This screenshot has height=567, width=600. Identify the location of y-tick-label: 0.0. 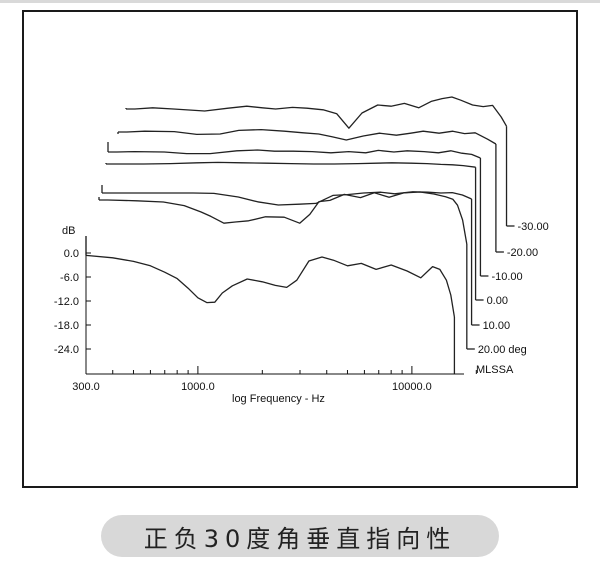
(71, 254).